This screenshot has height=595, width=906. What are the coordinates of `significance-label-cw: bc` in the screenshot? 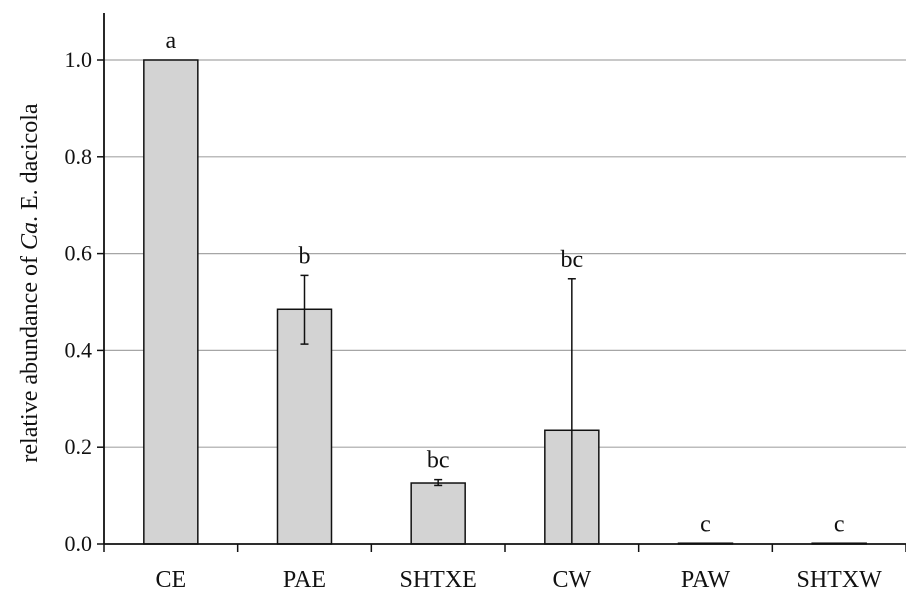 It's located at (572, 260).